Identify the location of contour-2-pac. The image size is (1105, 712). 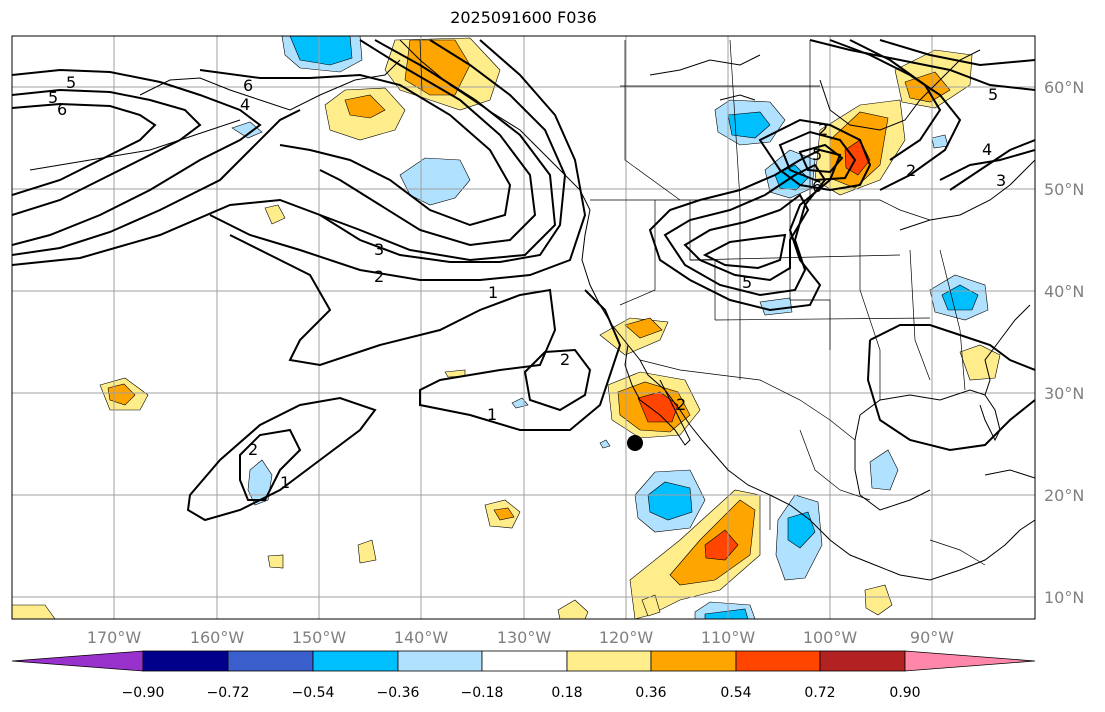
(270, 464).